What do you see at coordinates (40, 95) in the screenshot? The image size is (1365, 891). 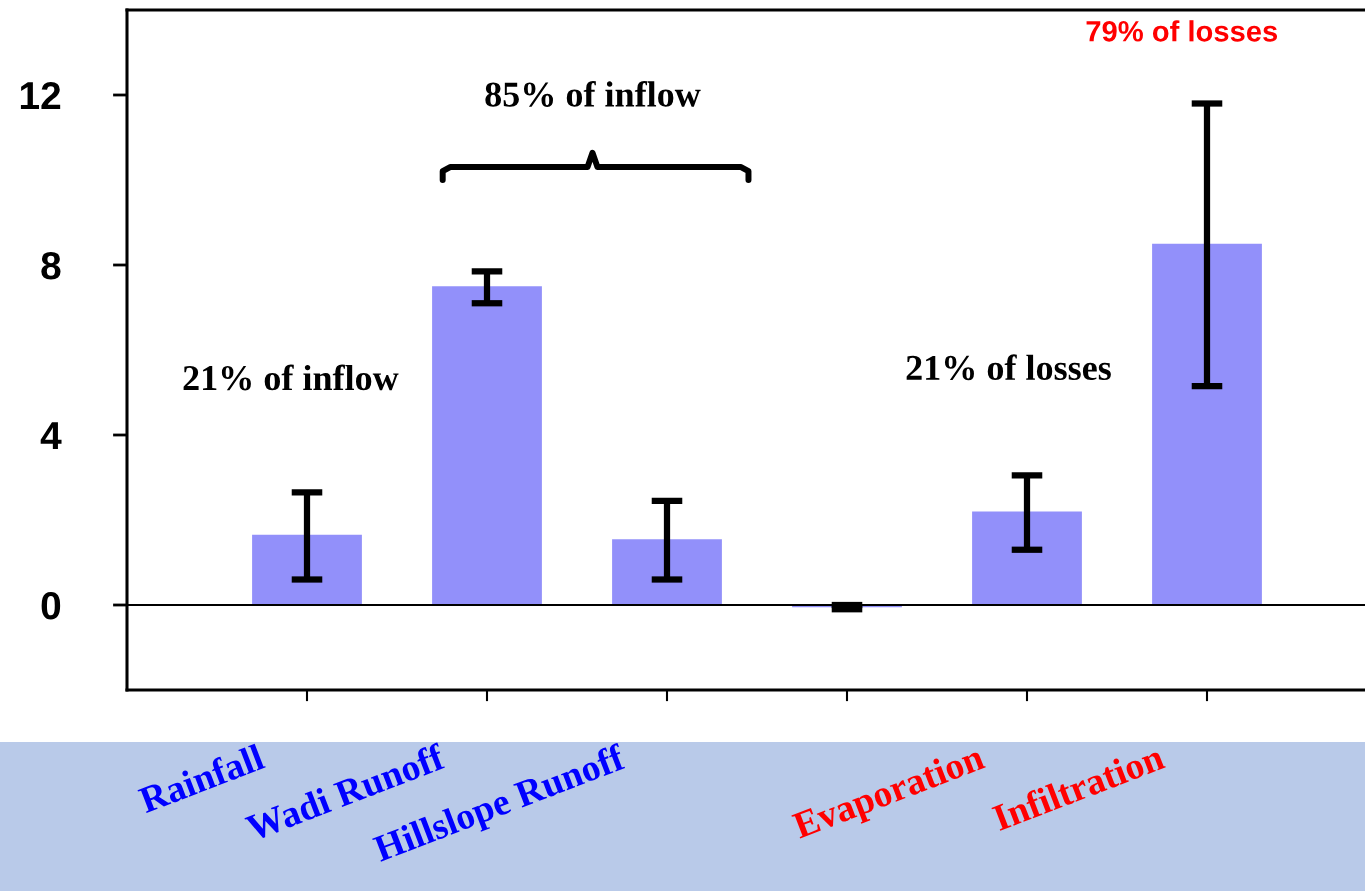 I see `y-tick-label: 12` at bounding box center [40, 95].